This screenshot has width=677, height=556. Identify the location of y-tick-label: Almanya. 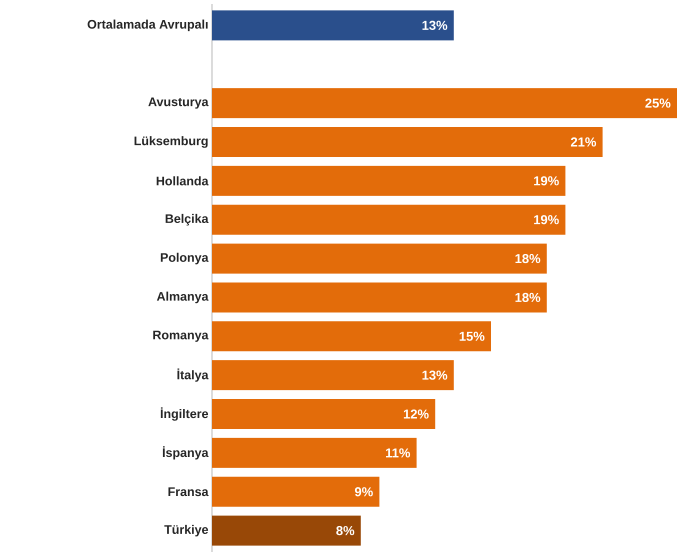
(182, 298).